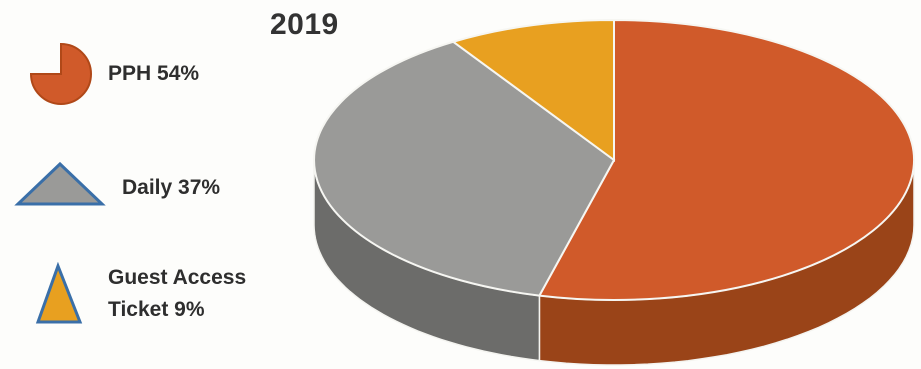 This screenshot has height=369, width=921. Describe the element at coordinates (533, 90) in the screenshot. I see `pie-slice-guest-access-ticket` at that location.